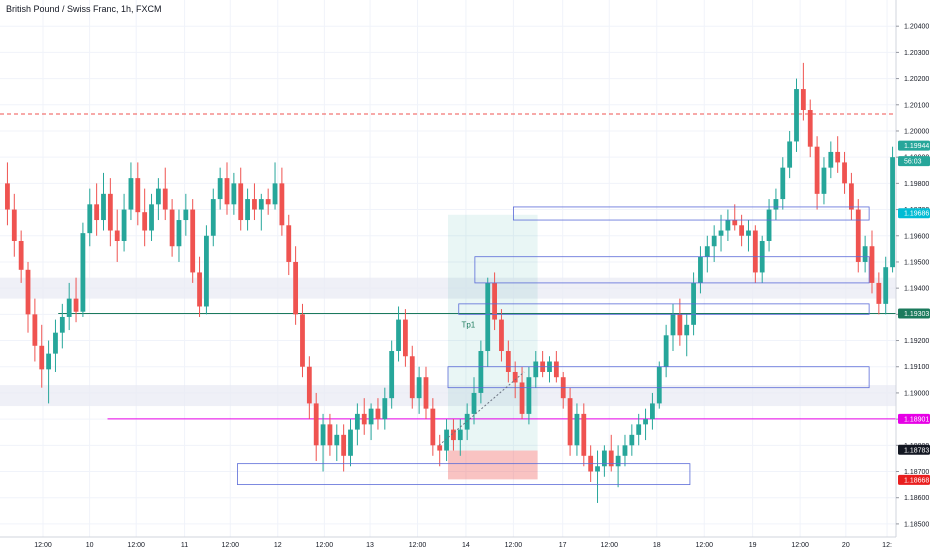 The height and width of the screenshot is (550, 932). I want to click on price-tag-label: 1.19944, so click(916, 146).